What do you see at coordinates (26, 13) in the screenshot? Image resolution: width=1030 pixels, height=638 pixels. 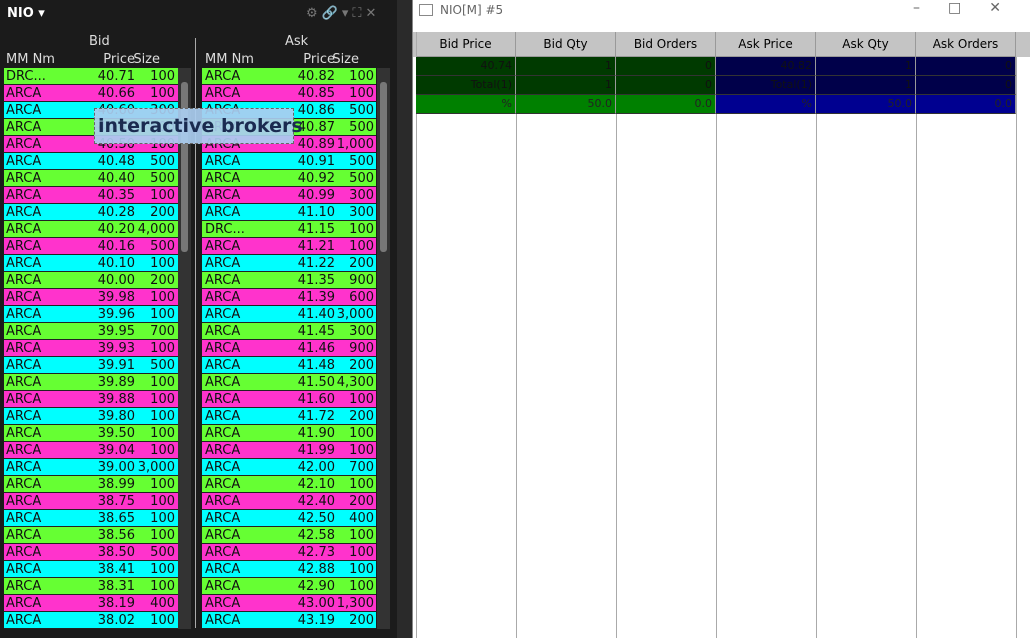 I see `symbol-selector: NIO ▾` at bounding box center [26, 13].